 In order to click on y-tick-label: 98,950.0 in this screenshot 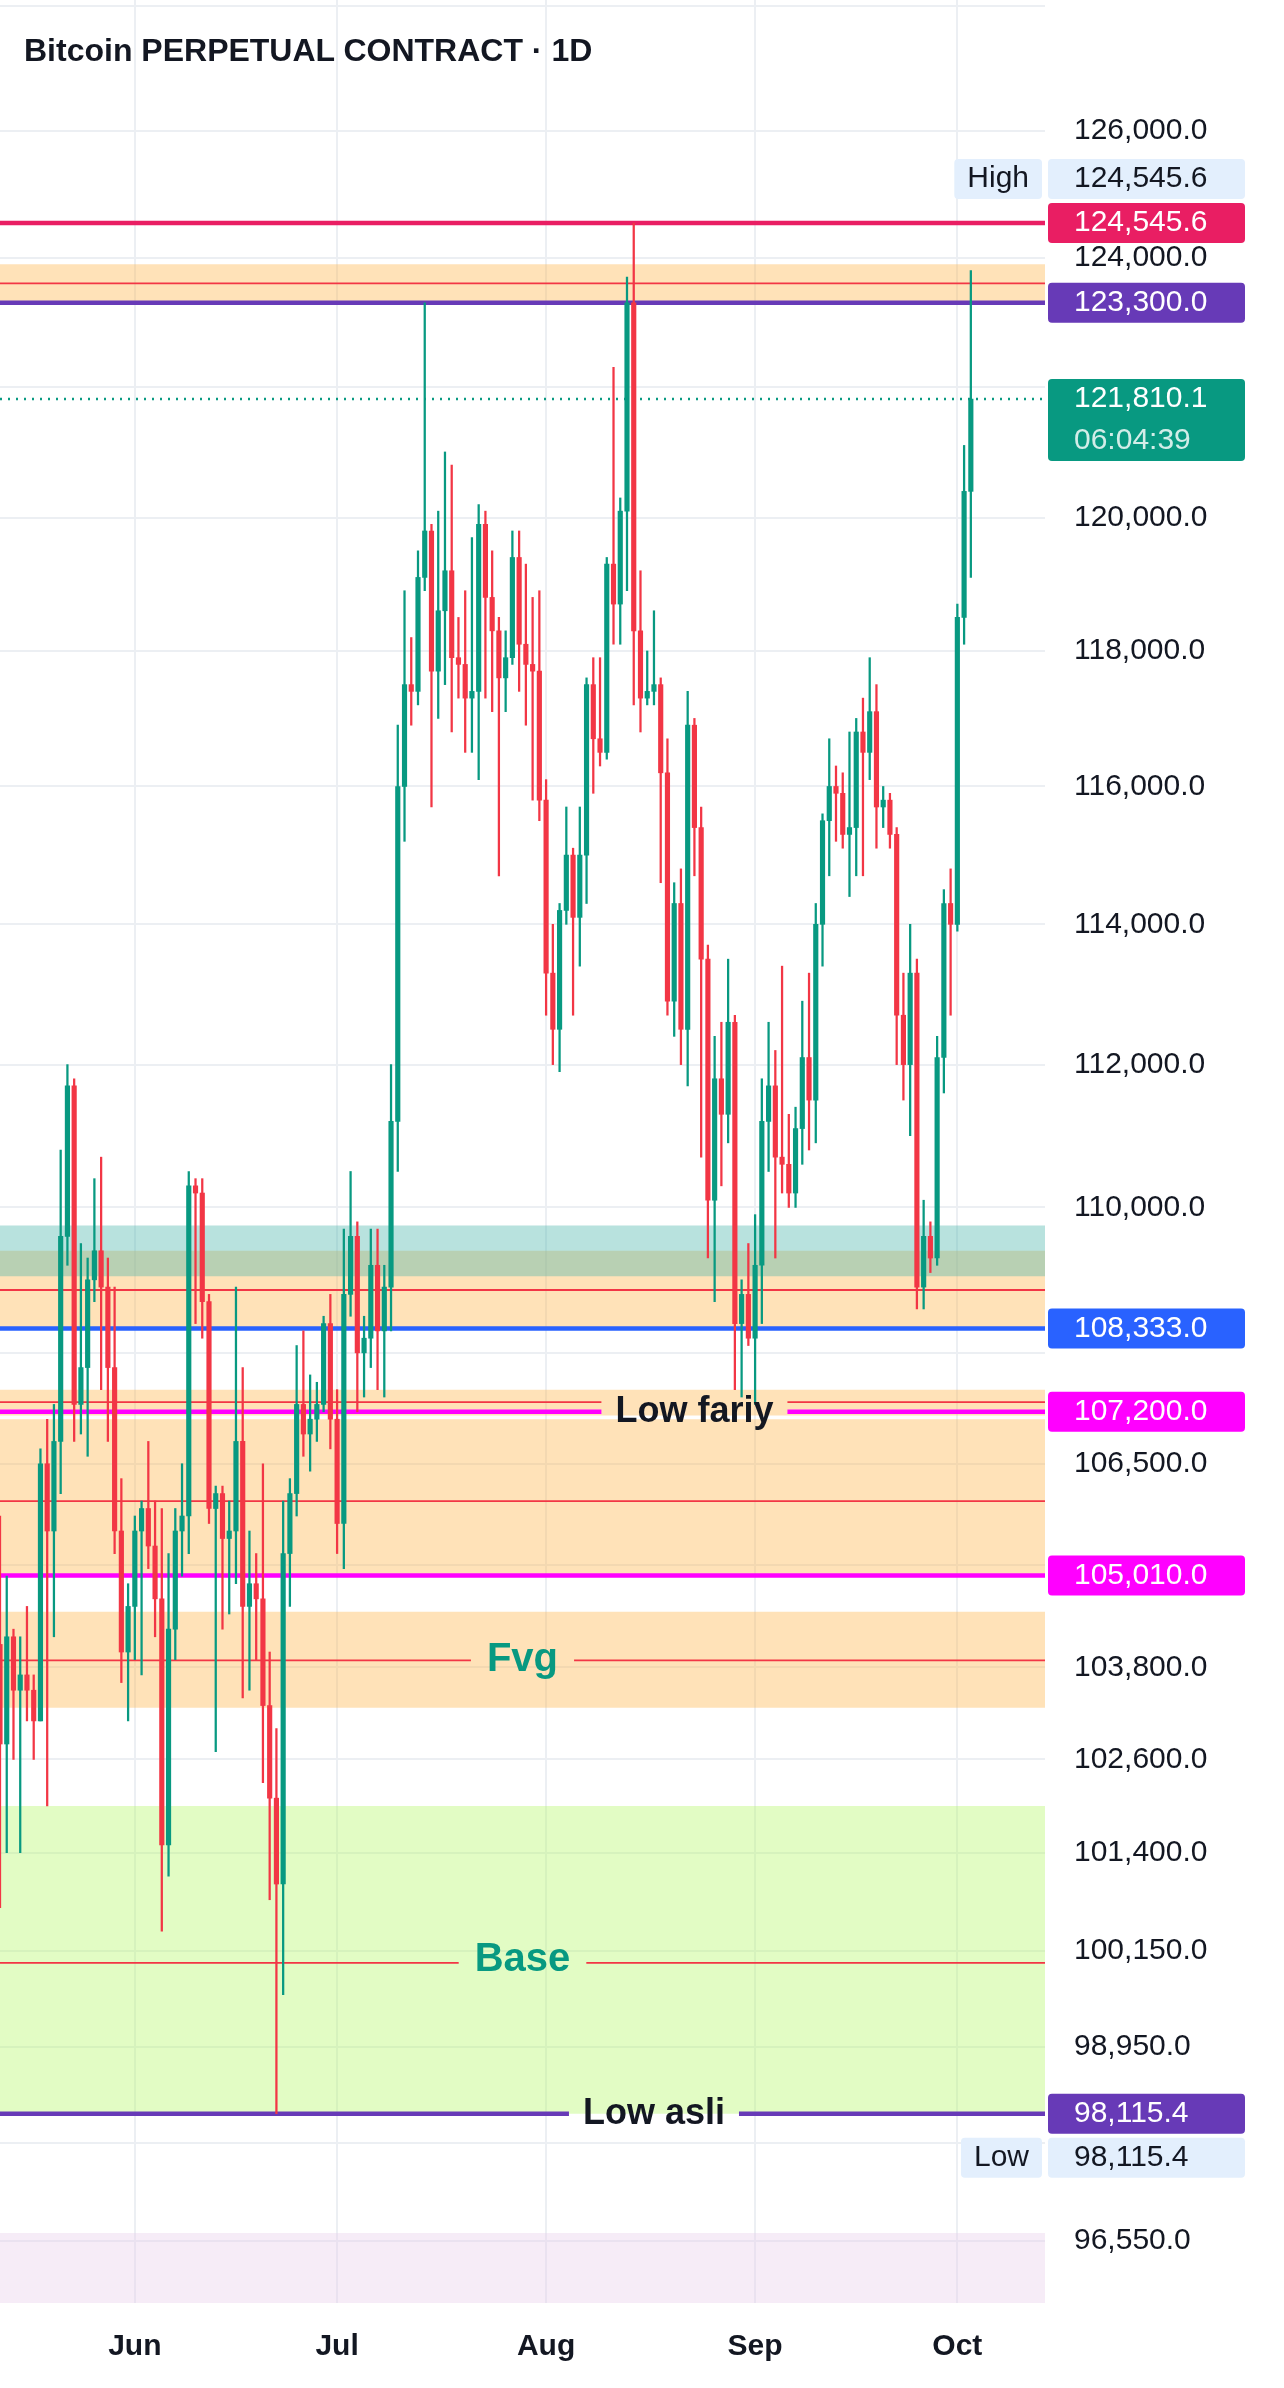, I will do `click(1132, 2044)`.